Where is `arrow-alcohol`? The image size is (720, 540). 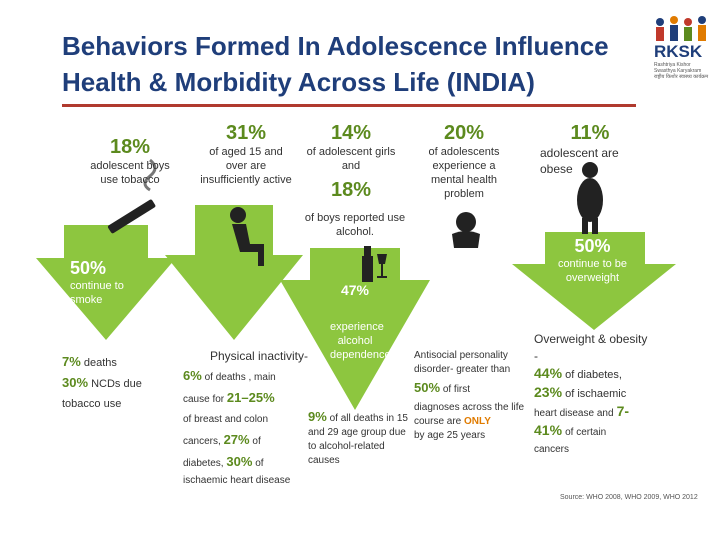 arrow-alcohol is located at coordinates (355, 329).